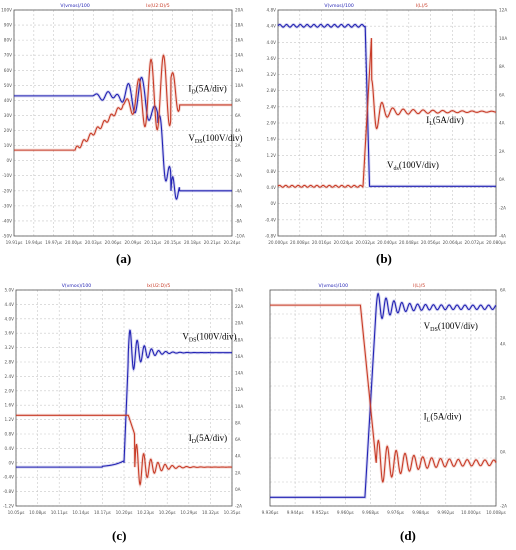 Image resolution: width=516 pixels, height=550 pixels. I want to click on x-tick-label: 9.976μs, so click(395, 512).